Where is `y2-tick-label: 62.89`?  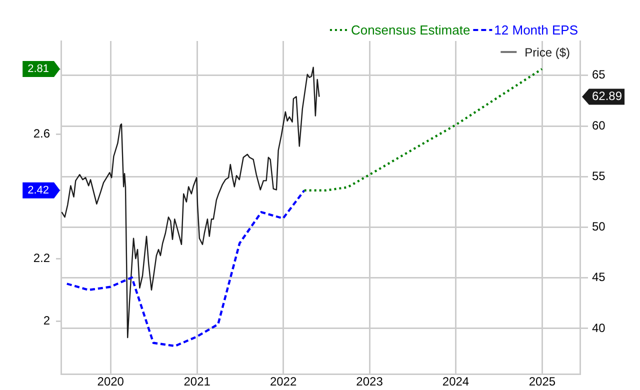 y2-tick-label: 62.89 is located at coordinates (607, 96).